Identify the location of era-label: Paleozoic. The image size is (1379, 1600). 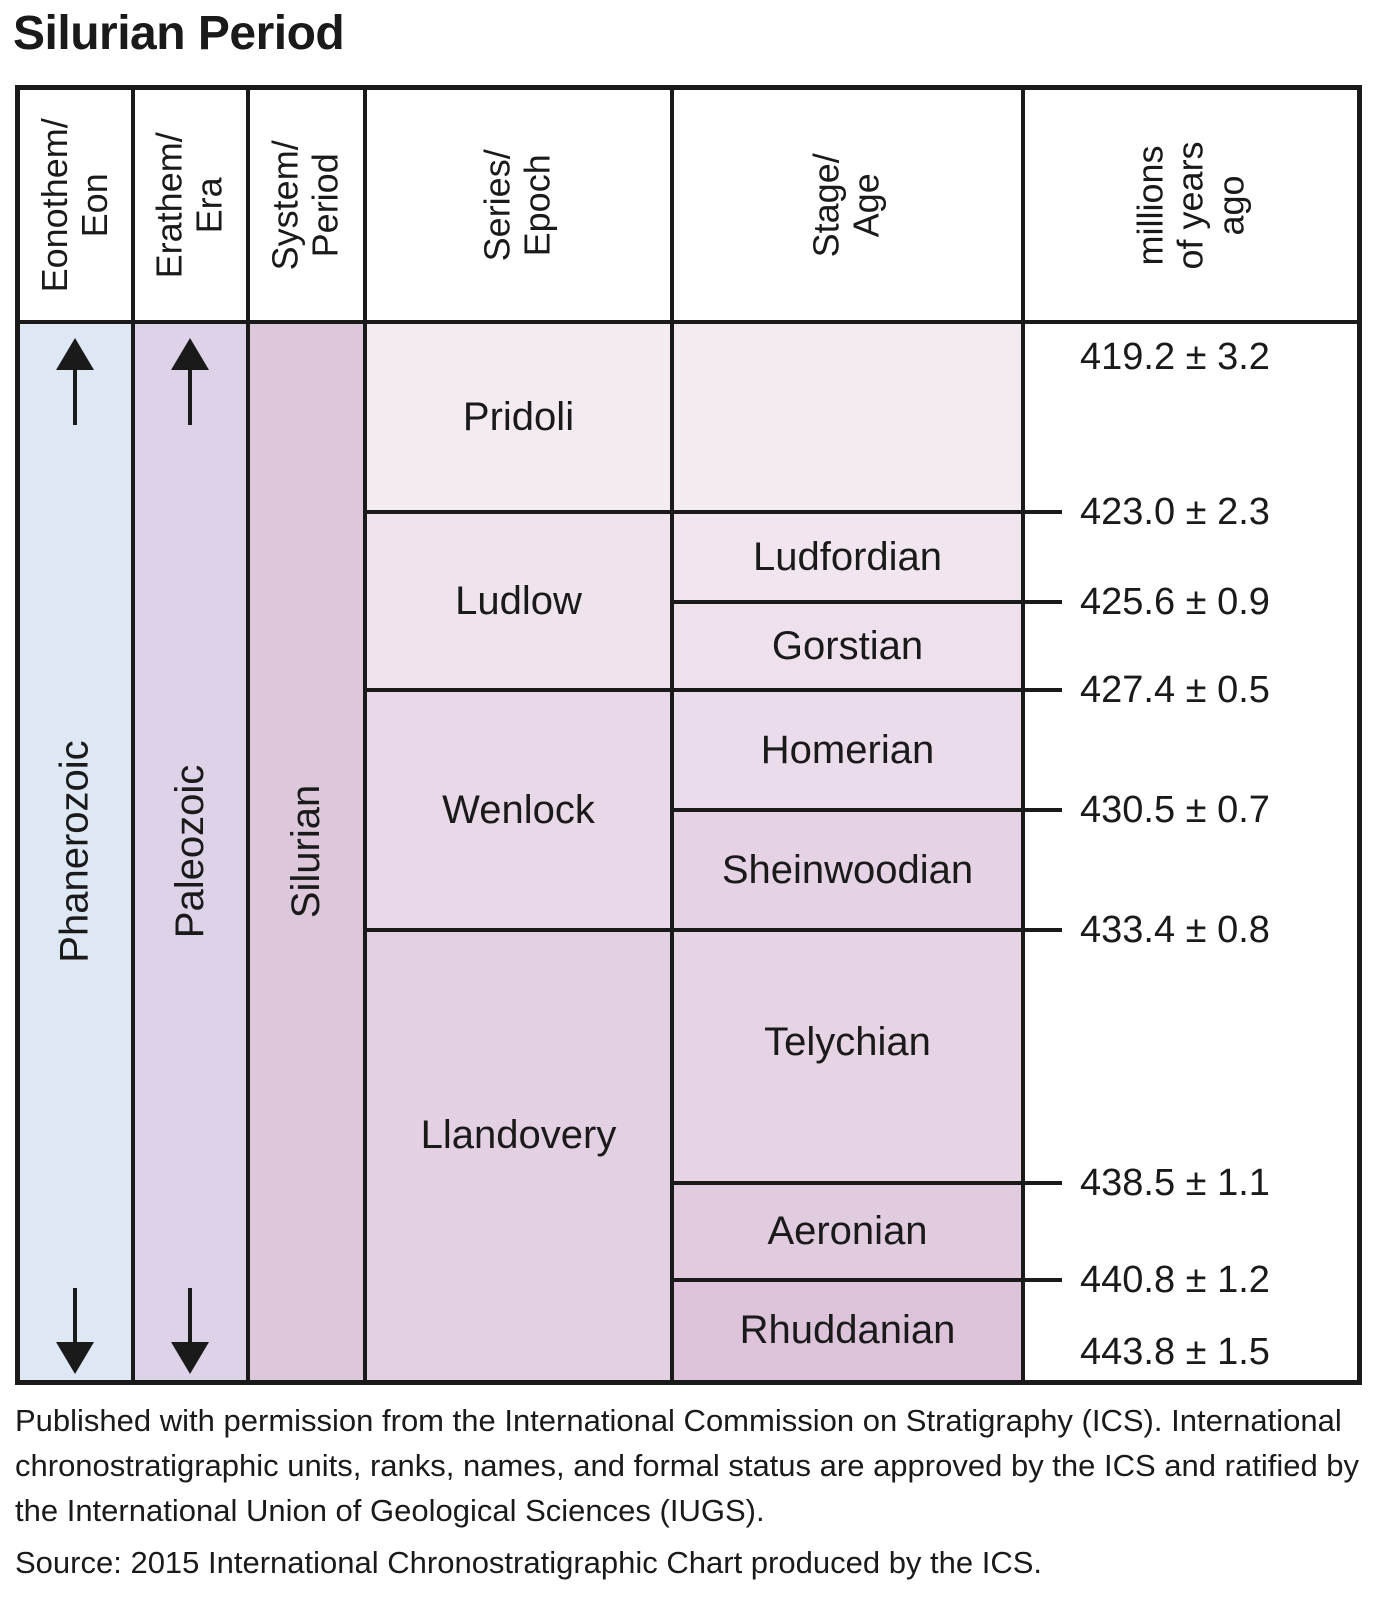
(190, 851).